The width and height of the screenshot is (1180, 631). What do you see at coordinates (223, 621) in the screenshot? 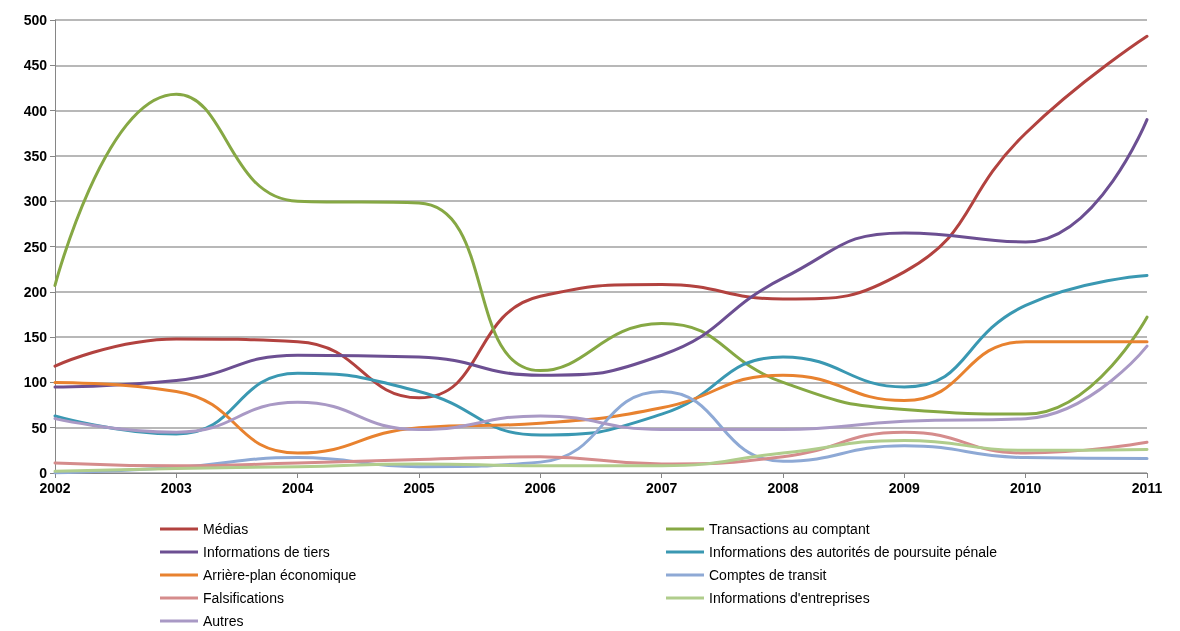
I see `legend-label: Autres` at bounding box center [223, 621].